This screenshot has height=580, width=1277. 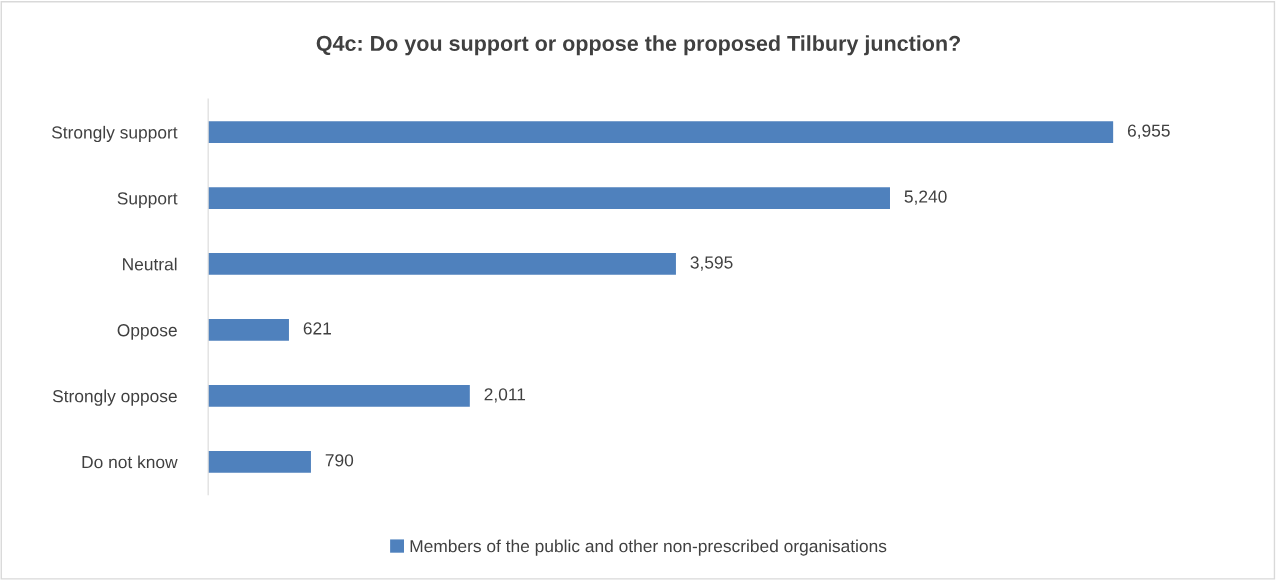 I want to click on data-label: 3,595, so click(x=711, y=263).